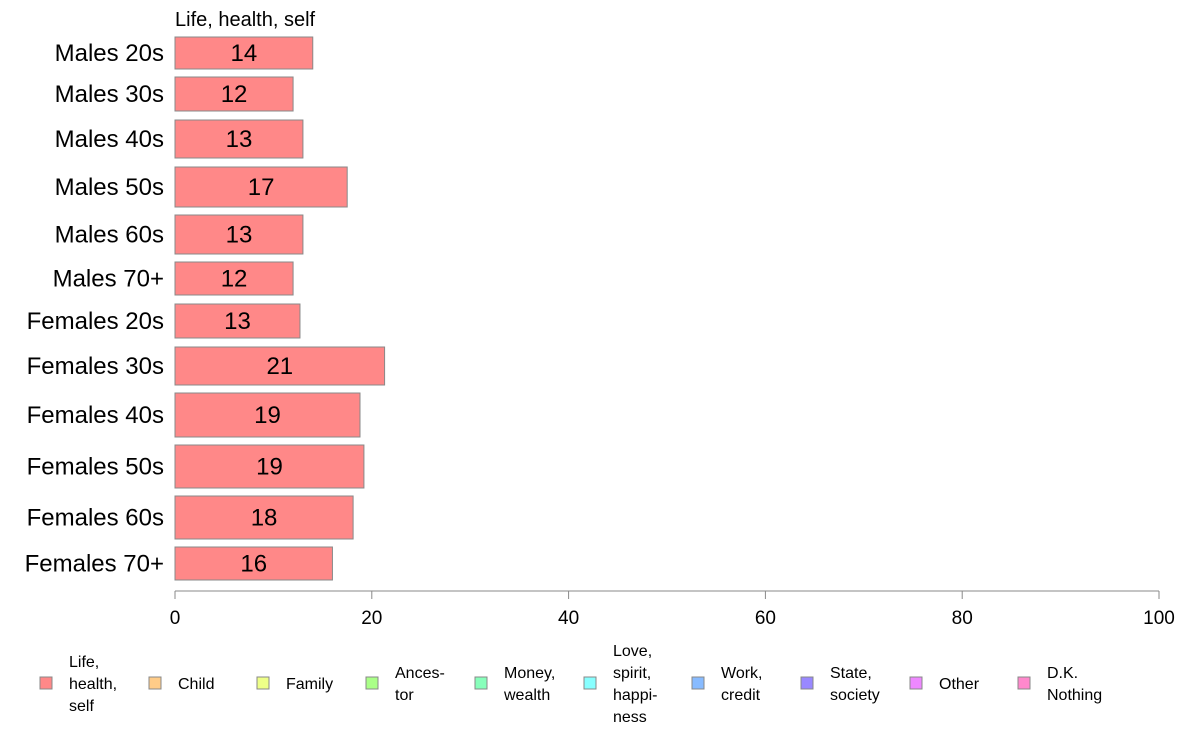 The image size is (1188, 736). I want to click on legend-label: D.K., so click(1062, 673).